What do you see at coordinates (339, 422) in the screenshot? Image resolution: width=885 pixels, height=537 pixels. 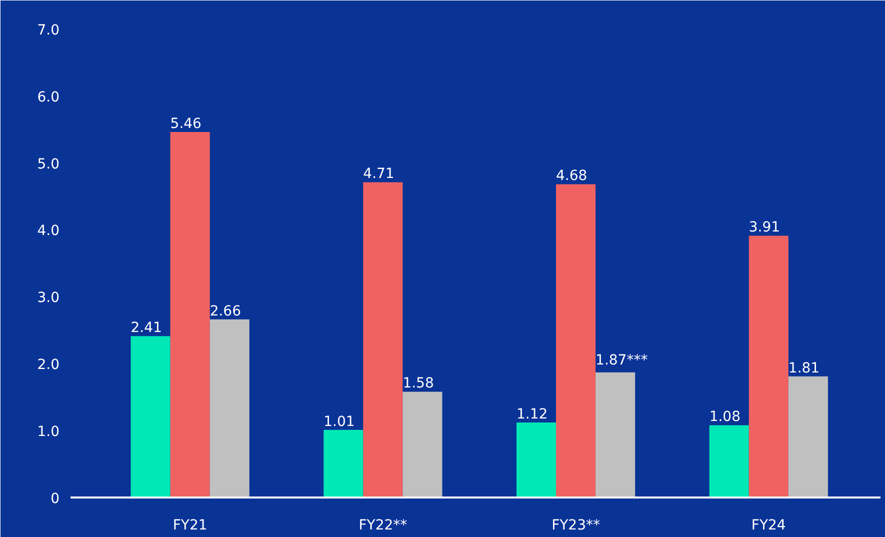 I see `data-label: 1.01` at bounding box center [339, 422].